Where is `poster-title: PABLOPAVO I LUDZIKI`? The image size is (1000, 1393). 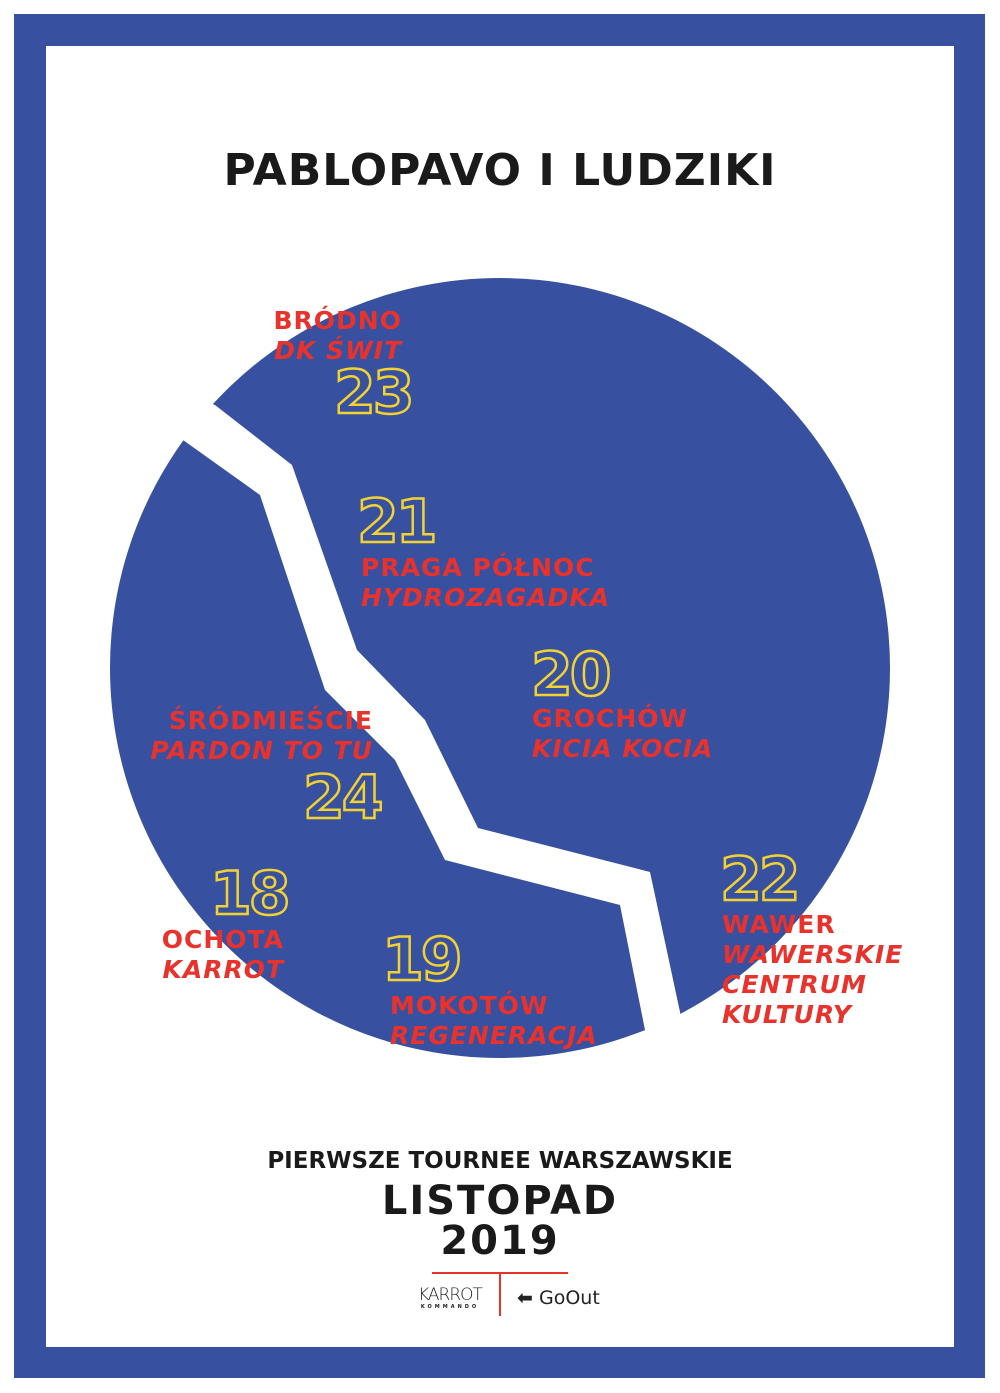
poster-title: PABLOPAVO I LUDZIKI is located at coordinates (500, 170).